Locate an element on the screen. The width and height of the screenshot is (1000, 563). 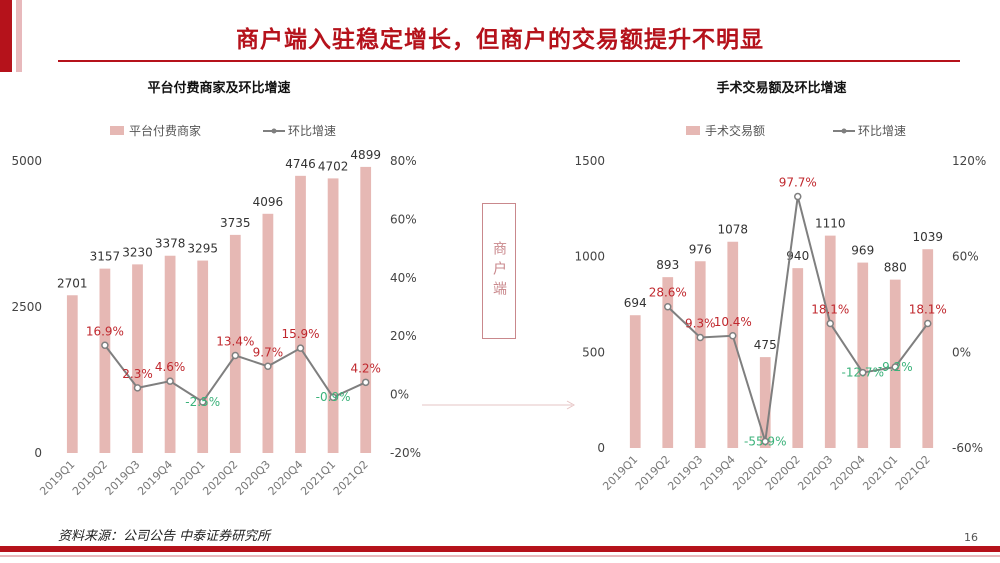
corner-accent-bar-light is located at coordinates (19, 36).